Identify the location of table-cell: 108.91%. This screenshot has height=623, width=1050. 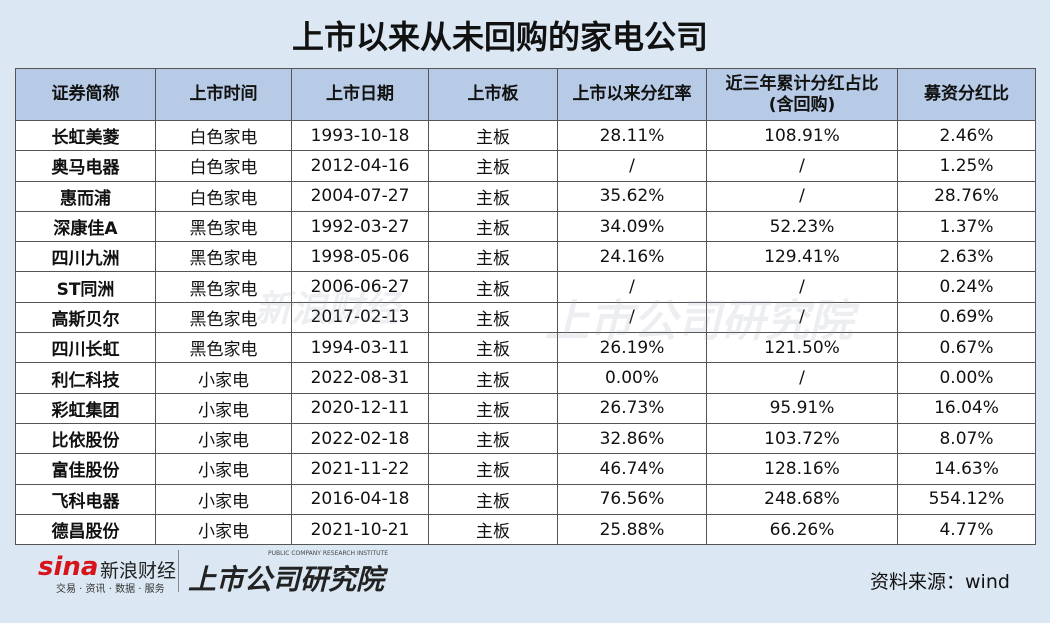
(802, 135).